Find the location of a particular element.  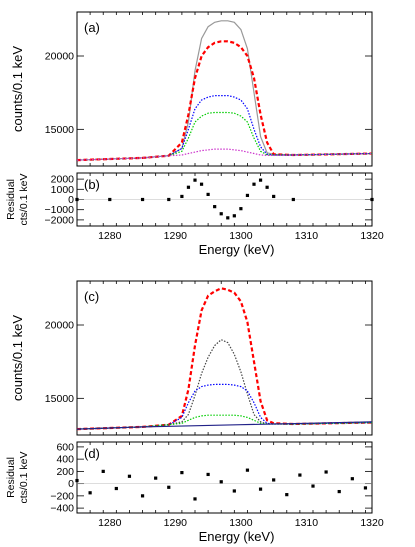

y-tick-label: 200 is located at coordinates (65, 472).